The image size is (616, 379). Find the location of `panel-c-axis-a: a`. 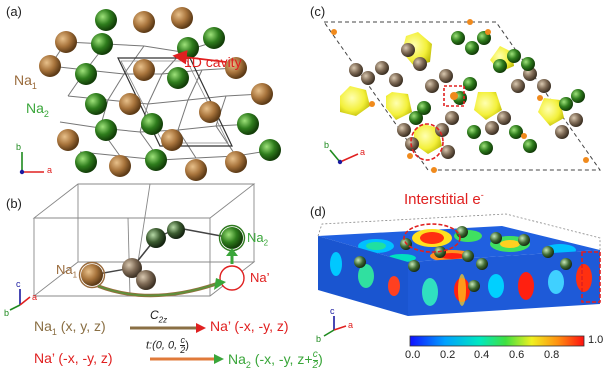

panel-c-axis-a: a is located at coordinates (363, 152).